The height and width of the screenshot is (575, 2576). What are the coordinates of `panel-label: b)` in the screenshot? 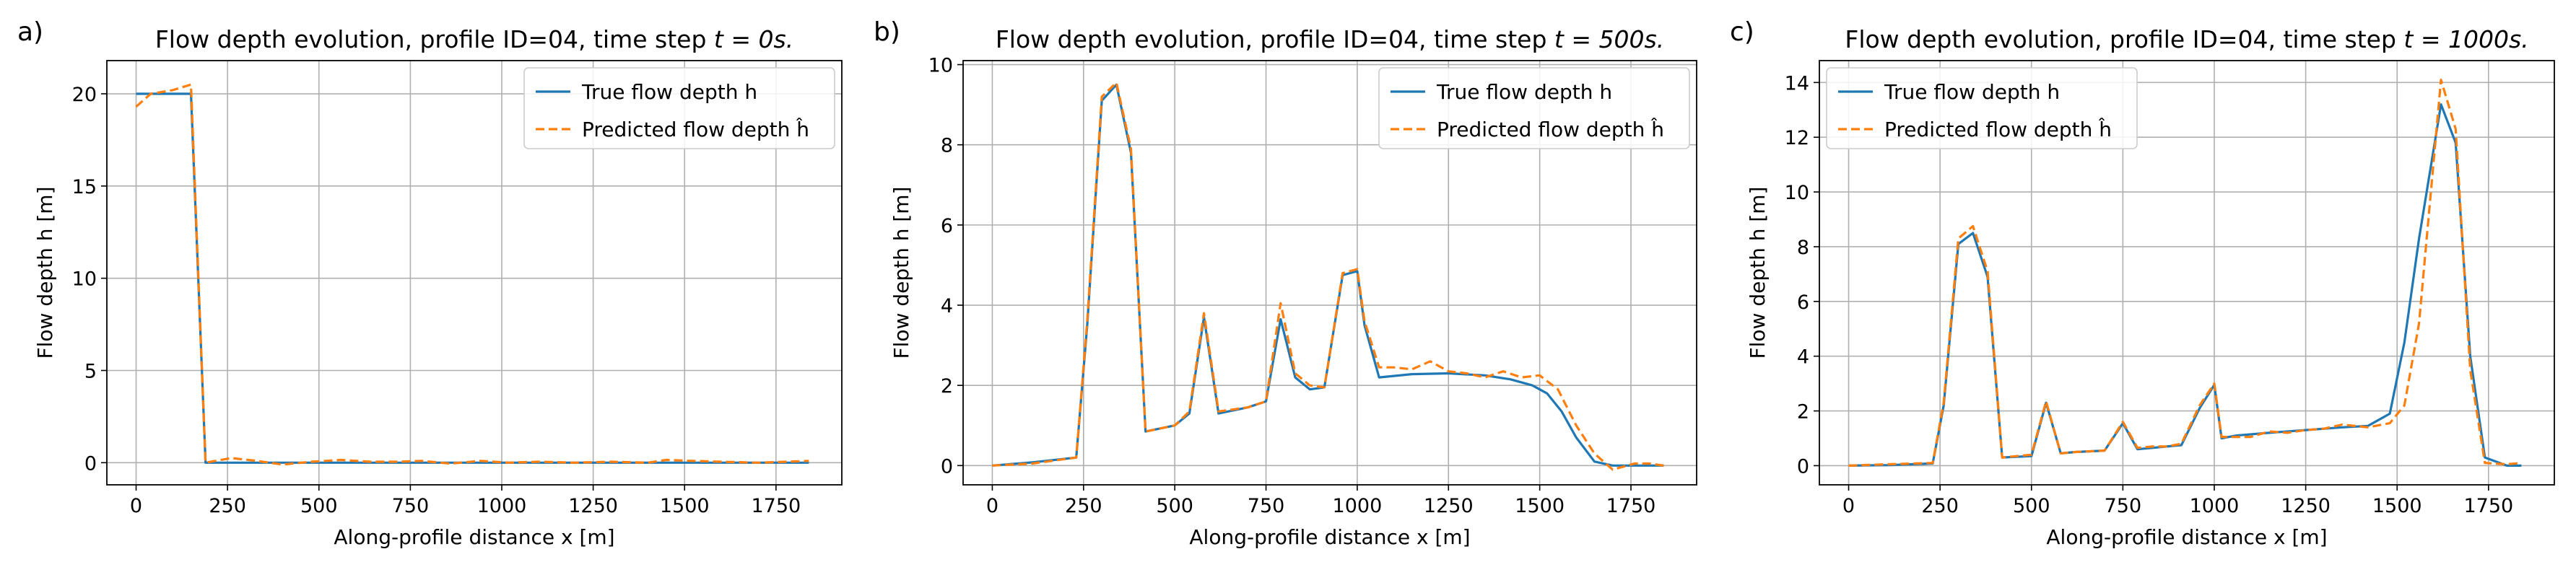 It's located at (887, 32).